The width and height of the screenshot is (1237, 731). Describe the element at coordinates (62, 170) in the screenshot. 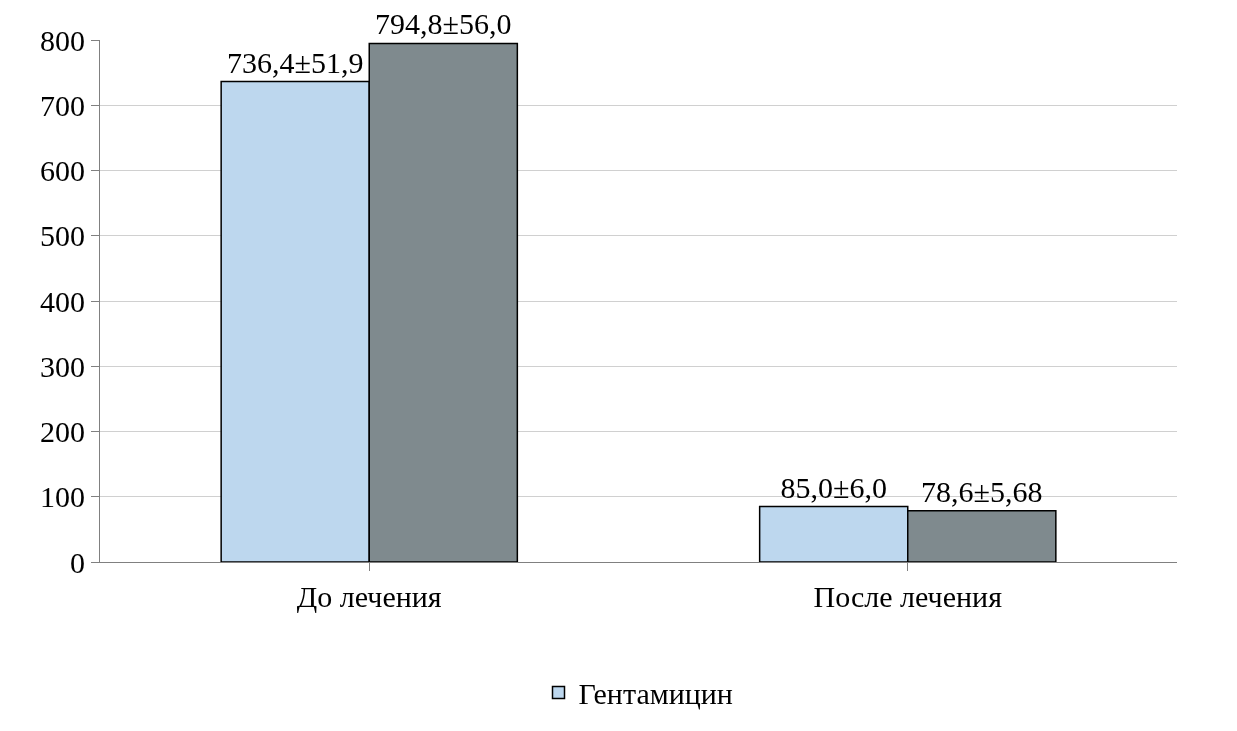

I see `y-tick-label: 600` at that location.